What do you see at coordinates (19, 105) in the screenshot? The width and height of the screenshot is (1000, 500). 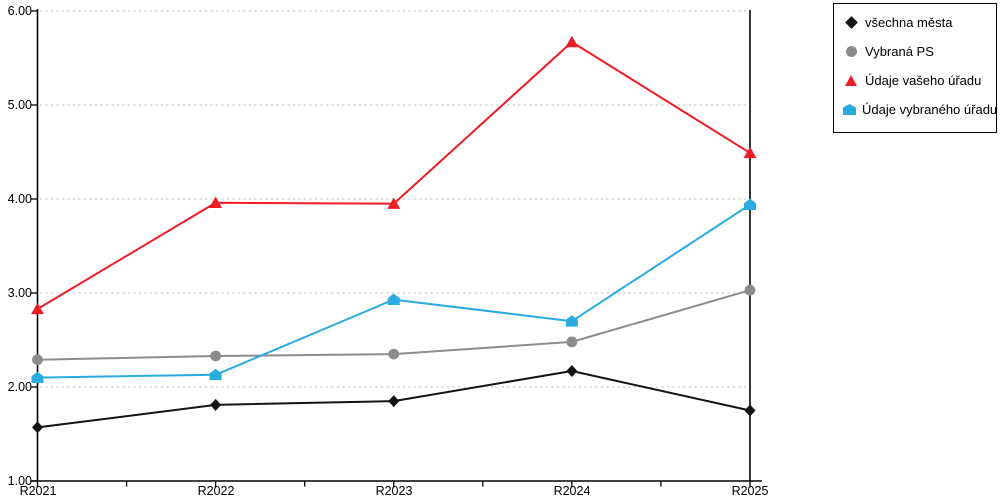 I see `y-axis-label: 5.00` at bounding box center [19, 105].